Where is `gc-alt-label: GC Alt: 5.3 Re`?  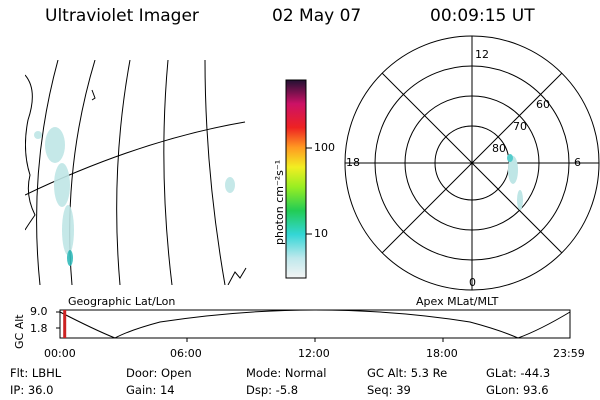
gc-alt-label: GC Alt: 5.3 Re is located at coordinates (407, 373).